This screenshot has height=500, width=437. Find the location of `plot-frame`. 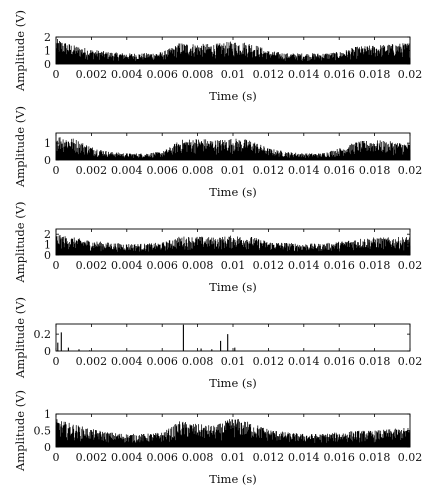

plot-frame is located at coordinates (233, 337).